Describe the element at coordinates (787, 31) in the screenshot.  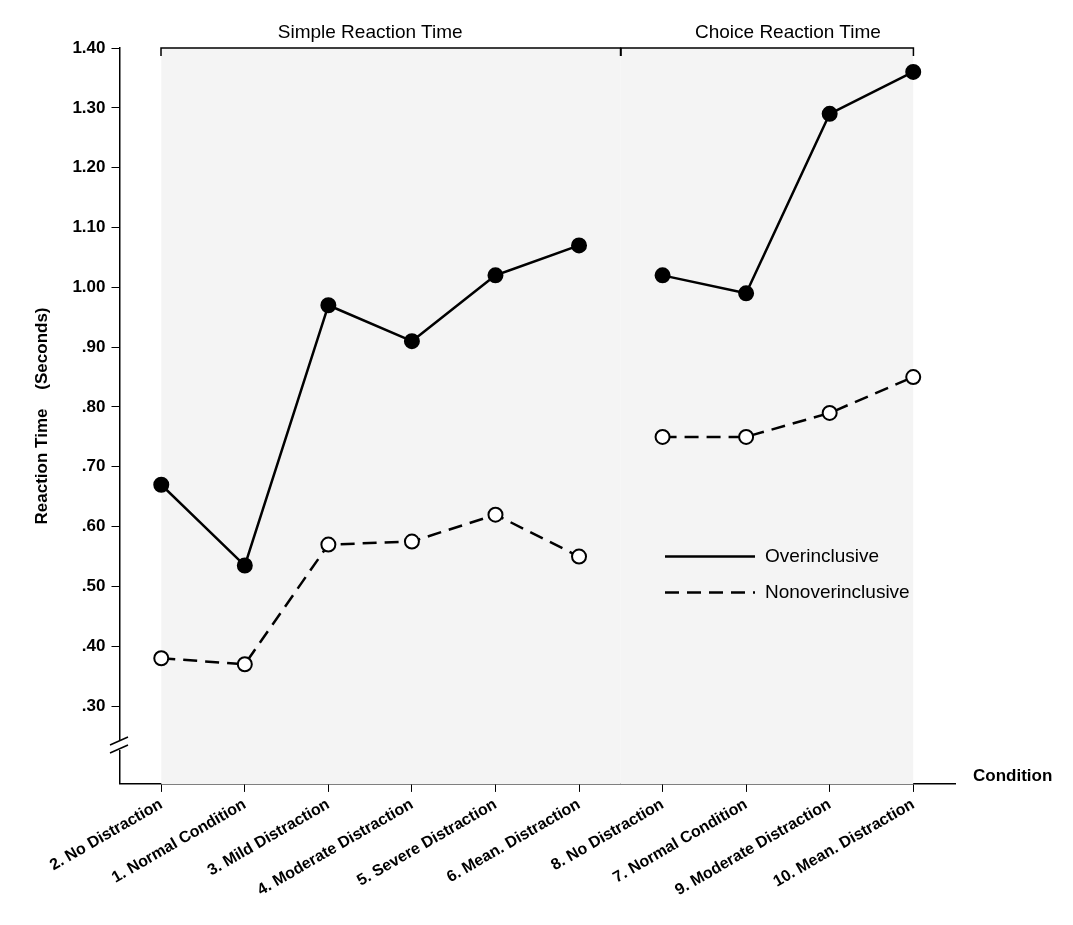
I see `band-label: Choice Reaction Time` at that location.